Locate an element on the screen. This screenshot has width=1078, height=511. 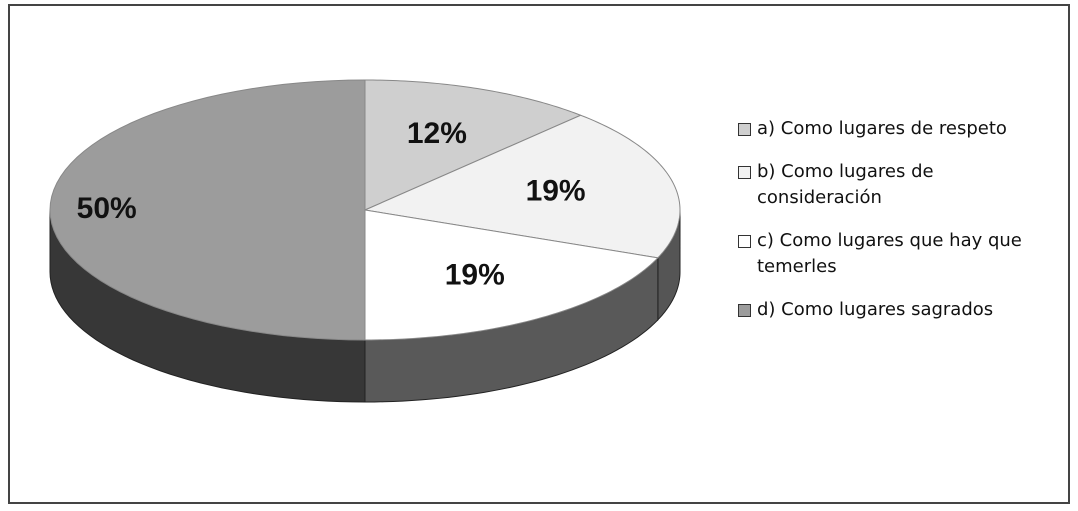
legend-item: a) Como lugares de respeto is located at coordinates (888, 129).